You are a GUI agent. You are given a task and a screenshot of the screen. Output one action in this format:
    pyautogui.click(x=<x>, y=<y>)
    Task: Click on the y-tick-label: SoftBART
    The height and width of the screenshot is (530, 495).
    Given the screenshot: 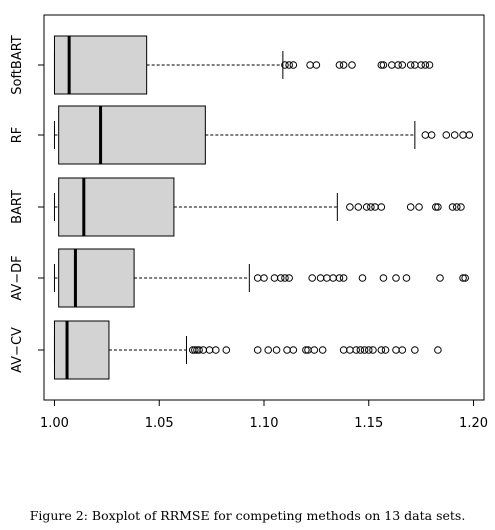 What is the action you would take?
    pyautogui.click(x=17, y=65)
    